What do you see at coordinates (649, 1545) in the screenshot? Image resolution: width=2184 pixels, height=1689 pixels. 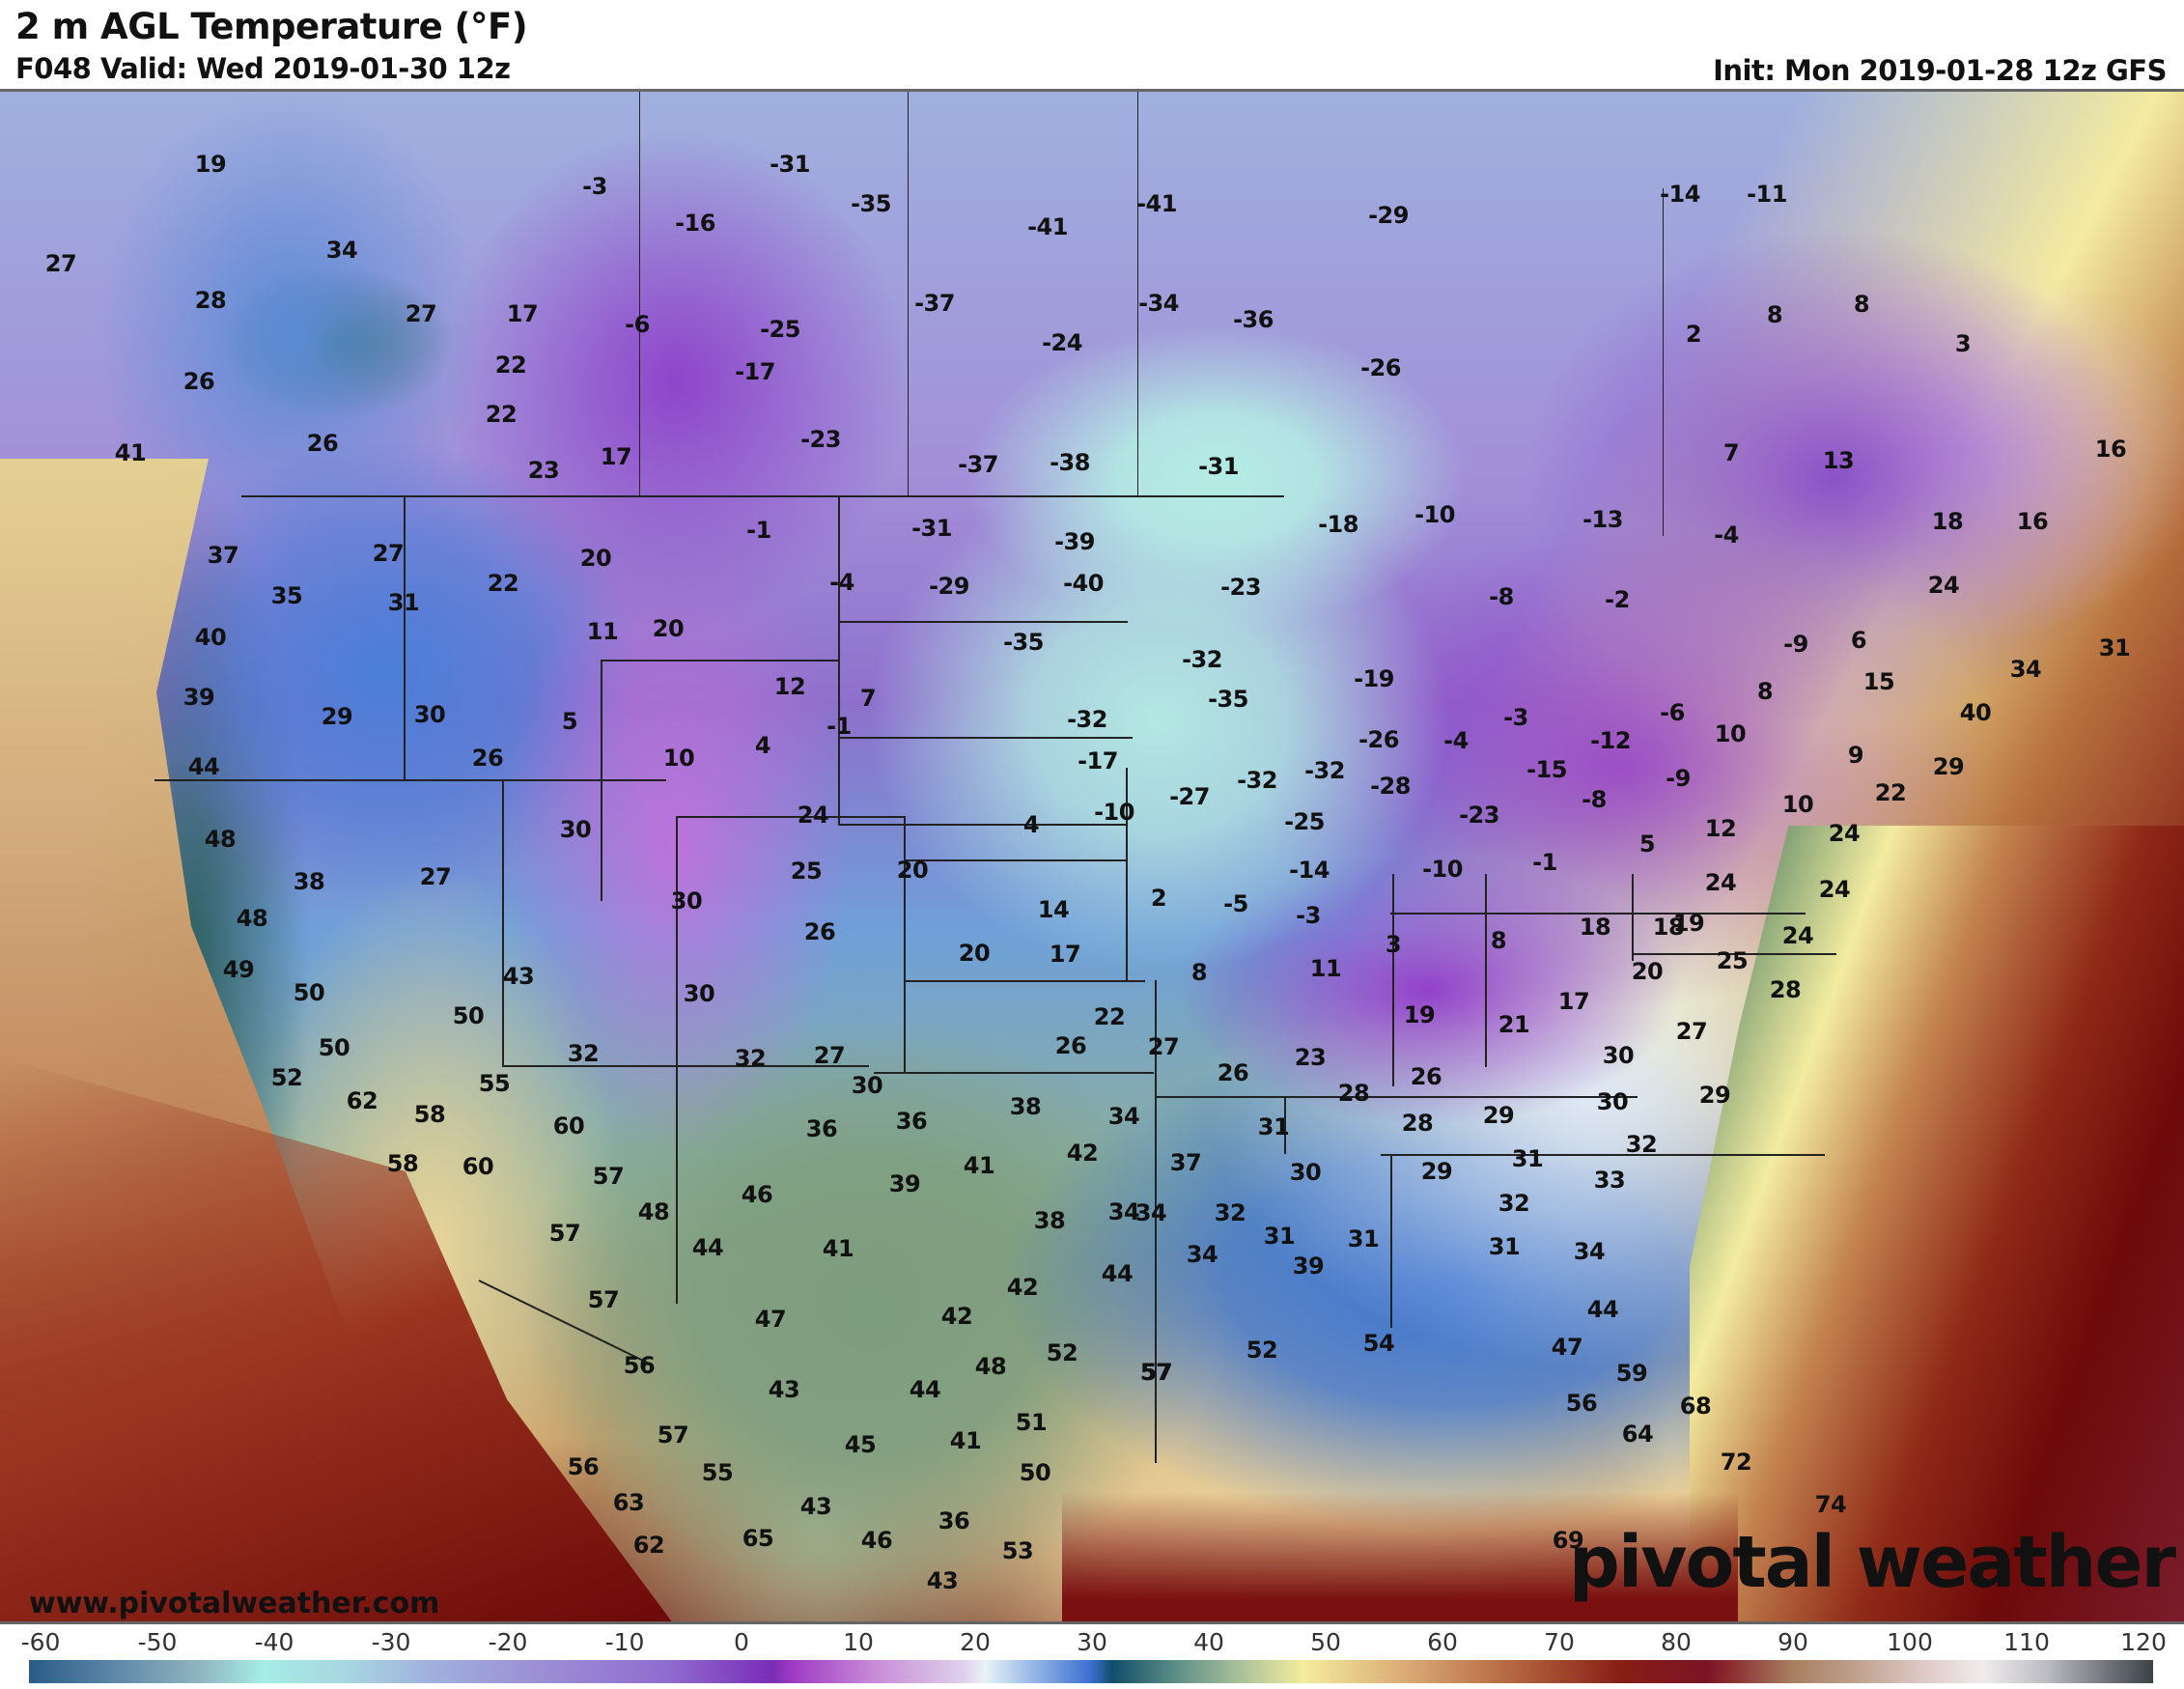 I see `temperature-label: 62` at bounding box center [649, 1545].